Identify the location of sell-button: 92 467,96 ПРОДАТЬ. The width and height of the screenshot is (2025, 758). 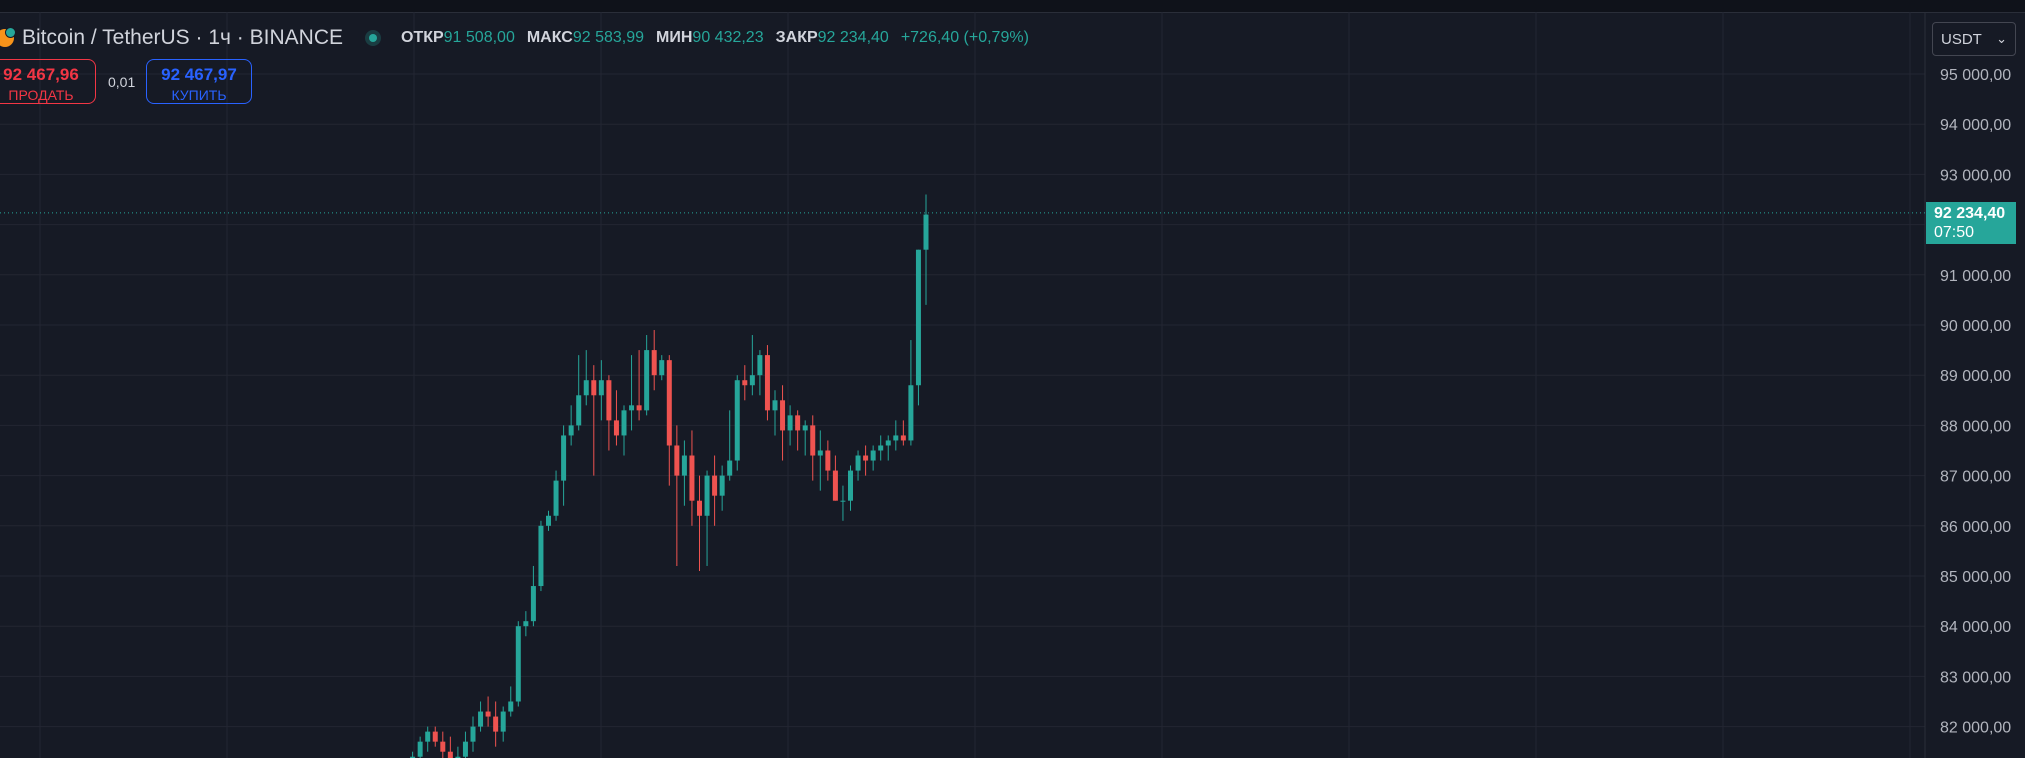
(48, 81).